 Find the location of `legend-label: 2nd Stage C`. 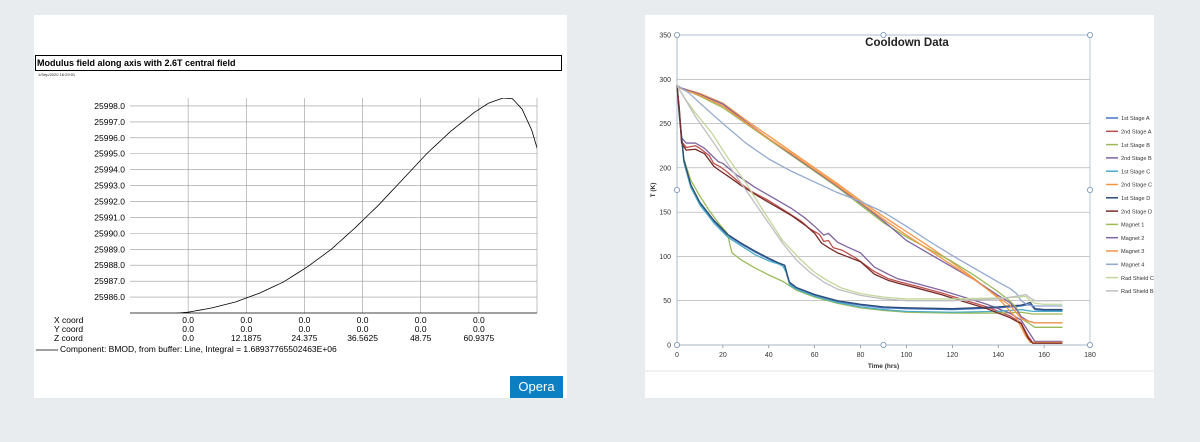

legend-label: 2nd Stage C is located at coordinates (1136, 186).